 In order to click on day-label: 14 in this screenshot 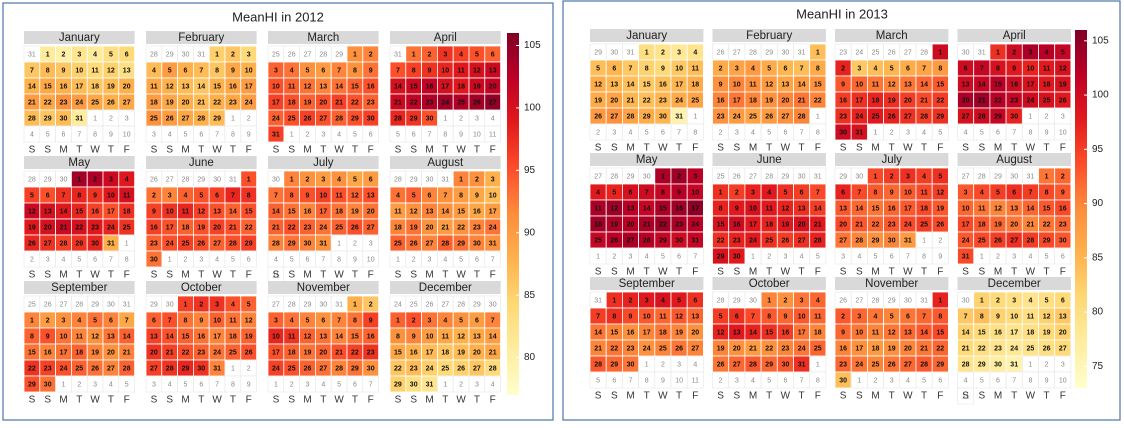, I will do `click(445, 211)`.